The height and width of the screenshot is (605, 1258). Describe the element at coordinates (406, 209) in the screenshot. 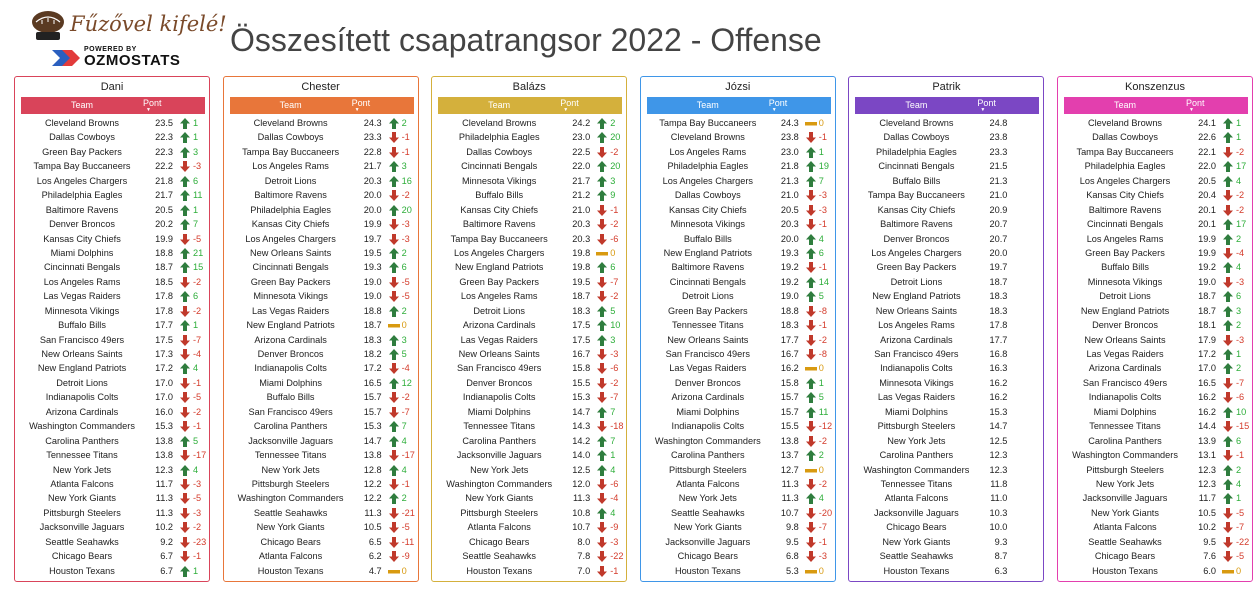

I see `rank-change: 20` at that location.